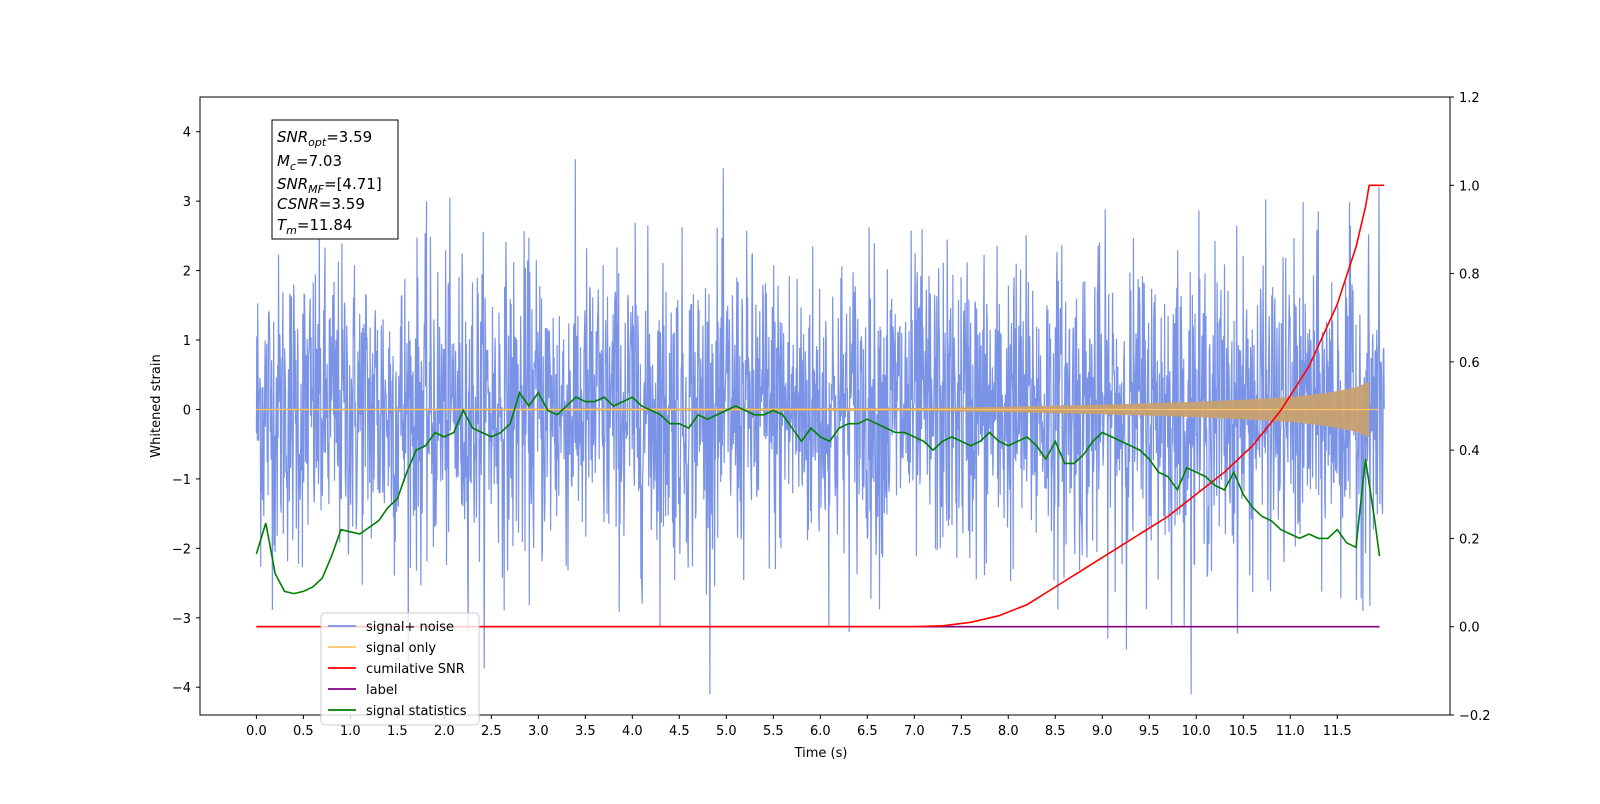 The height and width of the screenshot is (804, 1600). What do you see at coordinates (181, 619) in the screenshot?
I see `y-tick-label: −3` at bounding box center [181, 619].